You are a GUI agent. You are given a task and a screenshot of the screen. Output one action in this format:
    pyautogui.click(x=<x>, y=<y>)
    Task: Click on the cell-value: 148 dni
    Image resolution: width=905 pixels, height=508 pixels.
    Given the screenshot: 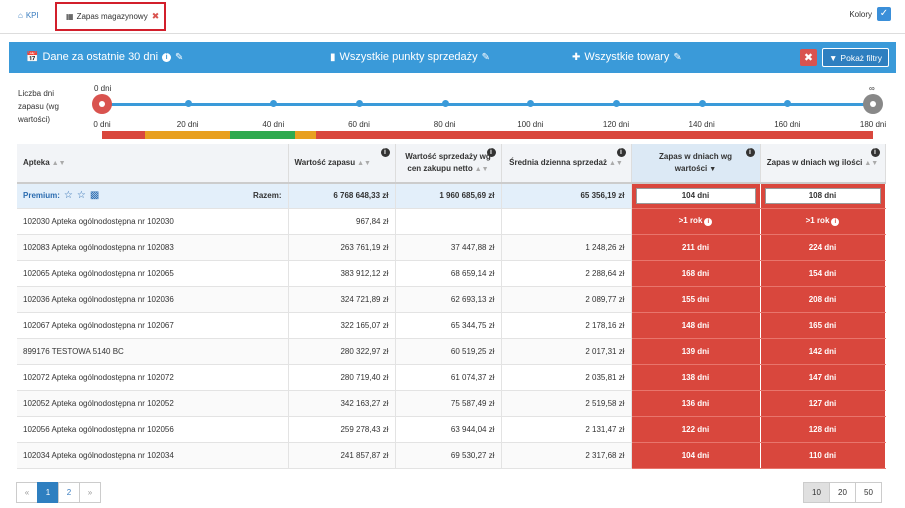 What is the action you would take?
    pyautogui.click(x=695, y=325)
    